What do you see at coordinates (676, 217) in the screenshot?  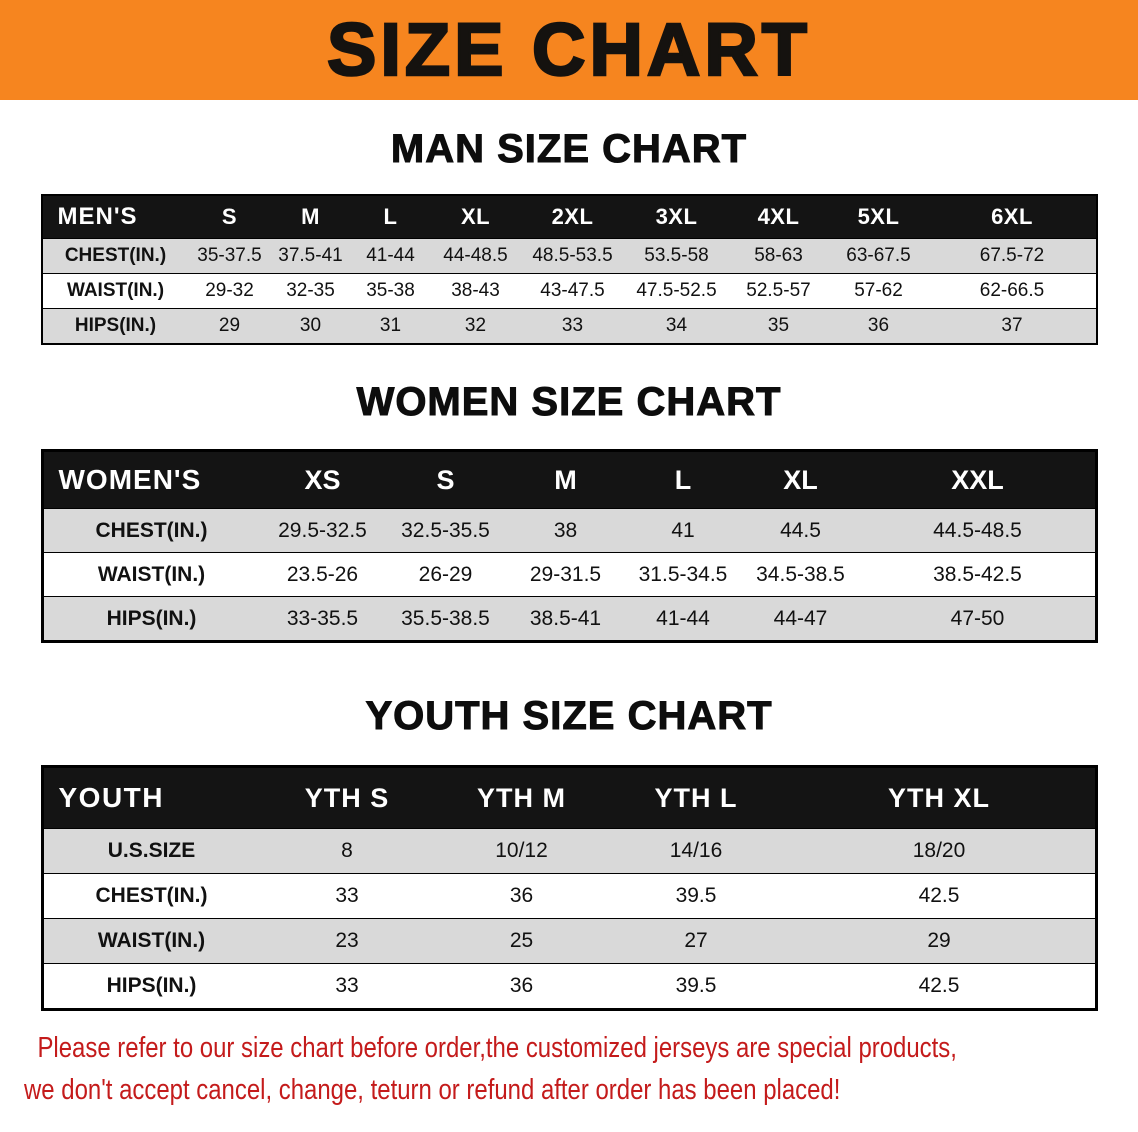 I see `size-header-cell: 3XL` at bounding box center [676, 217].